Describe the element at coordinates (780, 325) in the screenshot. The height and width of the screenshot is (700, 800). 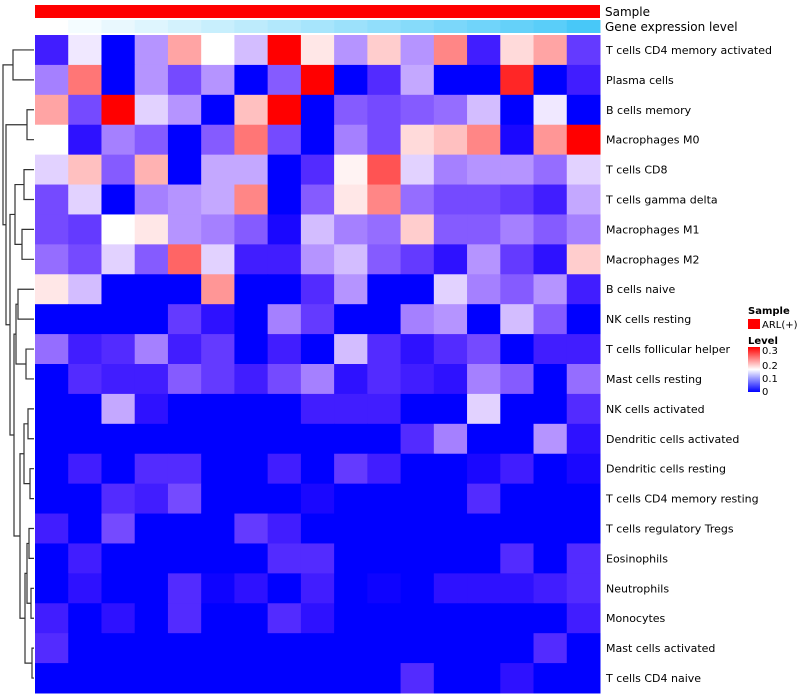
I see `legend-sample-entry: ARL(+)` at that location.